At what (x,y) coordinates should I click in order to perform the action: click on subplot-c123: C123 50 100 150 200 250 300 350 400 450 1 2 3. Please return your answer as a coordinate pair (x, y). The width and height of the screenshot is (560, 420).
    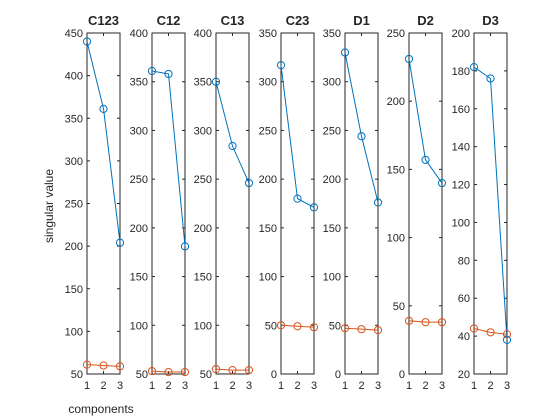
    Looking at the image, I should click on (95, 202).